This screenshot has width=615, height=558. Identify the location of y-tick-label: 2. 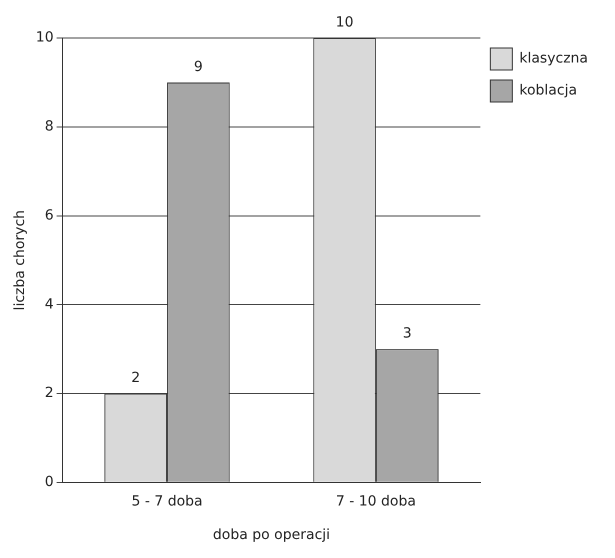
(49, 393).